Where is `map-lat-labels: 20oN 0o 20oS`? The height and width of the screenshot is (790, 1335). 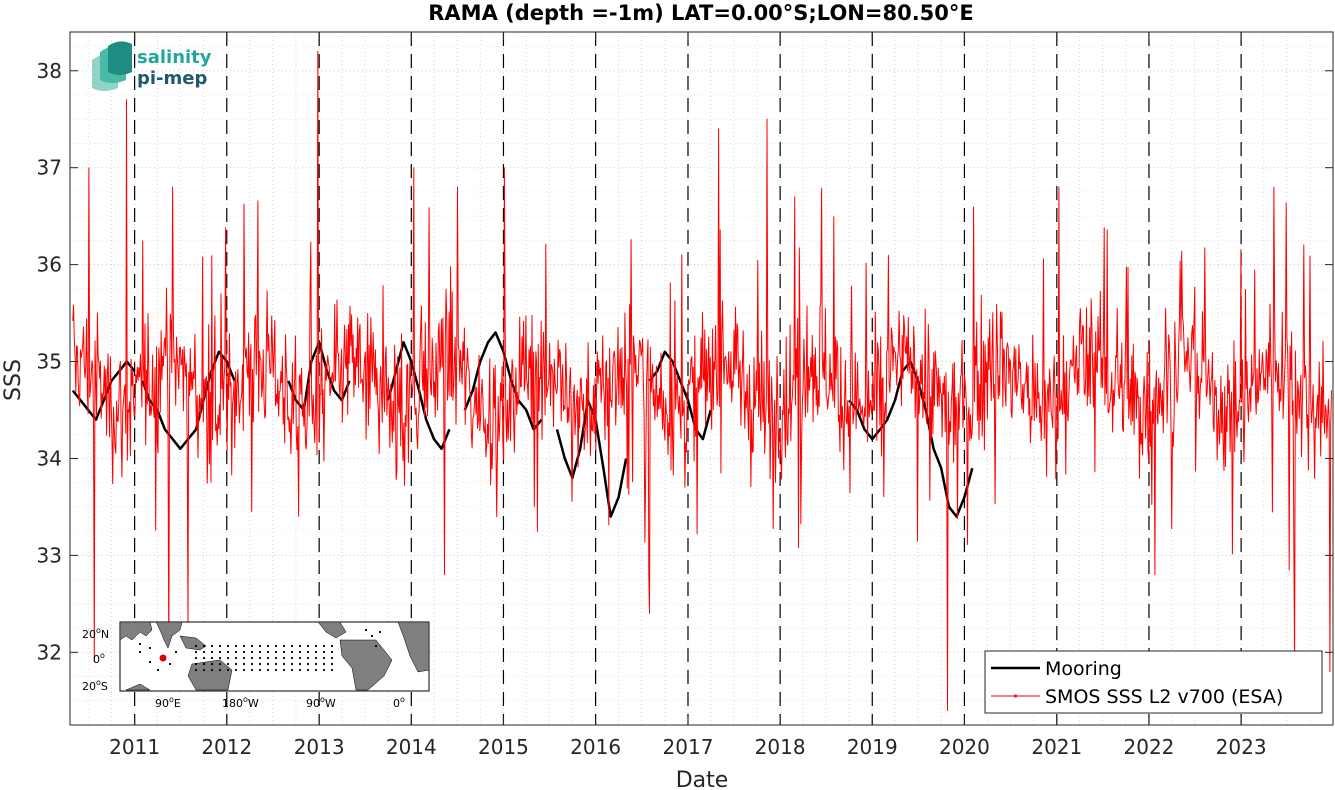
map-lat-labels: 20oN 0o 20oS is located at coordinates (95, 659).